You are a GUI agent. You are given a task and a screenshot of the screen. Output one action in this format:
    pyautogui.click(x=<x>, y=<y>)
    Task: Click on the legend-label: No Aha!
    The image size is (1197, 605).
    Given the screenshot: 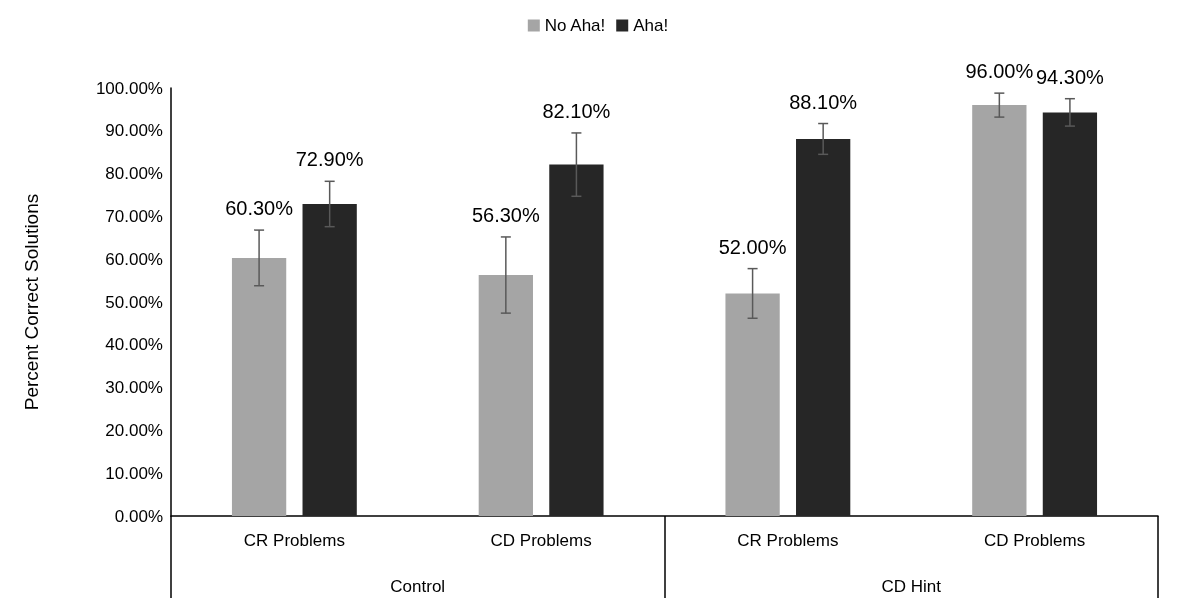 What is the action you would take?
    pyautogui.click(x=575, y=25)
    